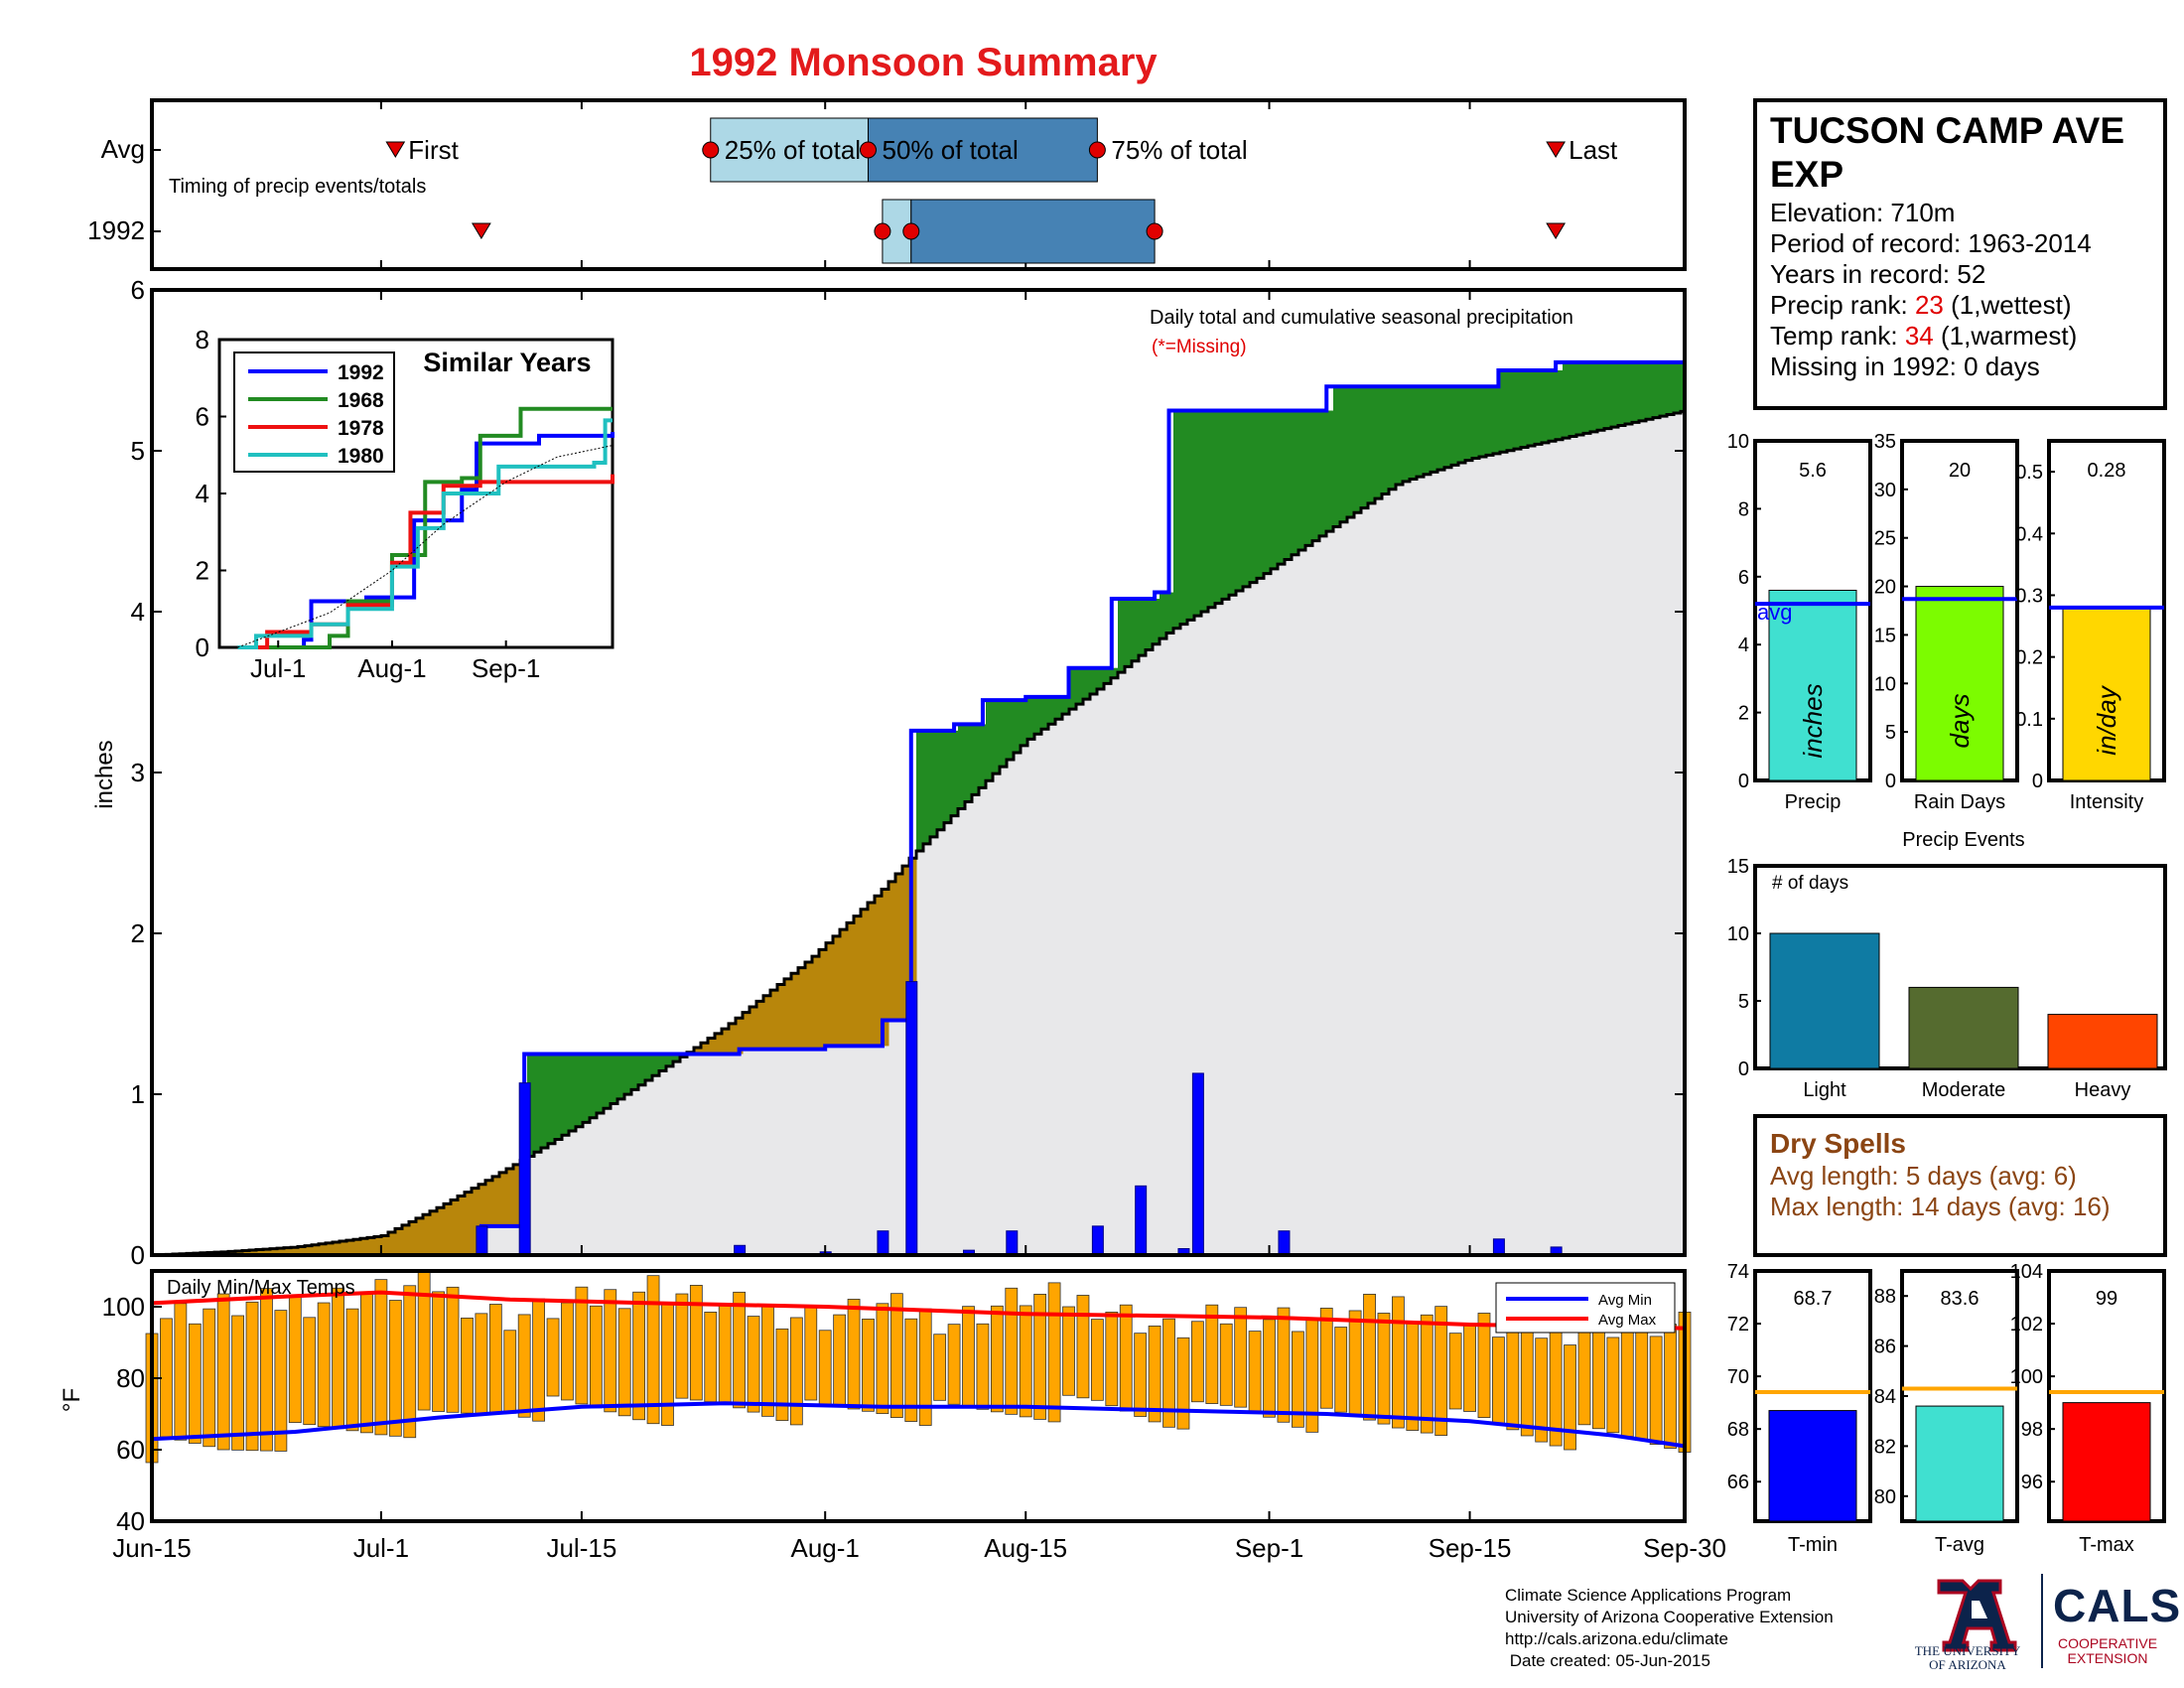 The width and height of the screenshot is (2184, 1688). Describe the element at coordinates (481, 230) in the screenshot. I see `timing-year-event-triangle-icon` at that location.